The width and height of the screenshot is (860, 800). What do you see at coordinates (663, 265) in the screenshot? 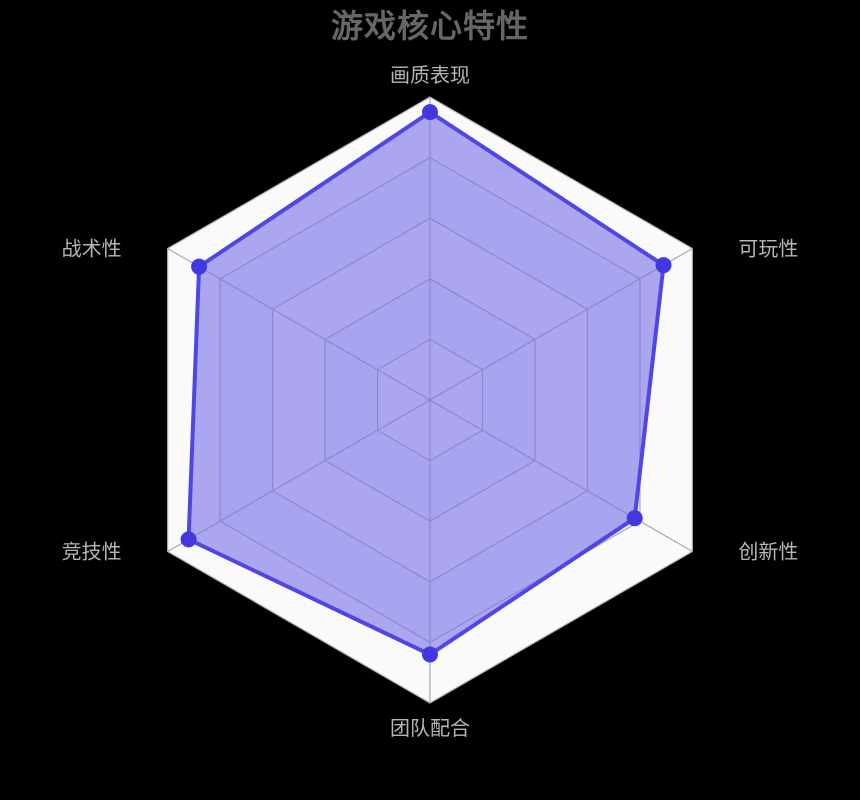
I see `radar-data-point: 可玩性: 89` at bounding box center [663, 265].